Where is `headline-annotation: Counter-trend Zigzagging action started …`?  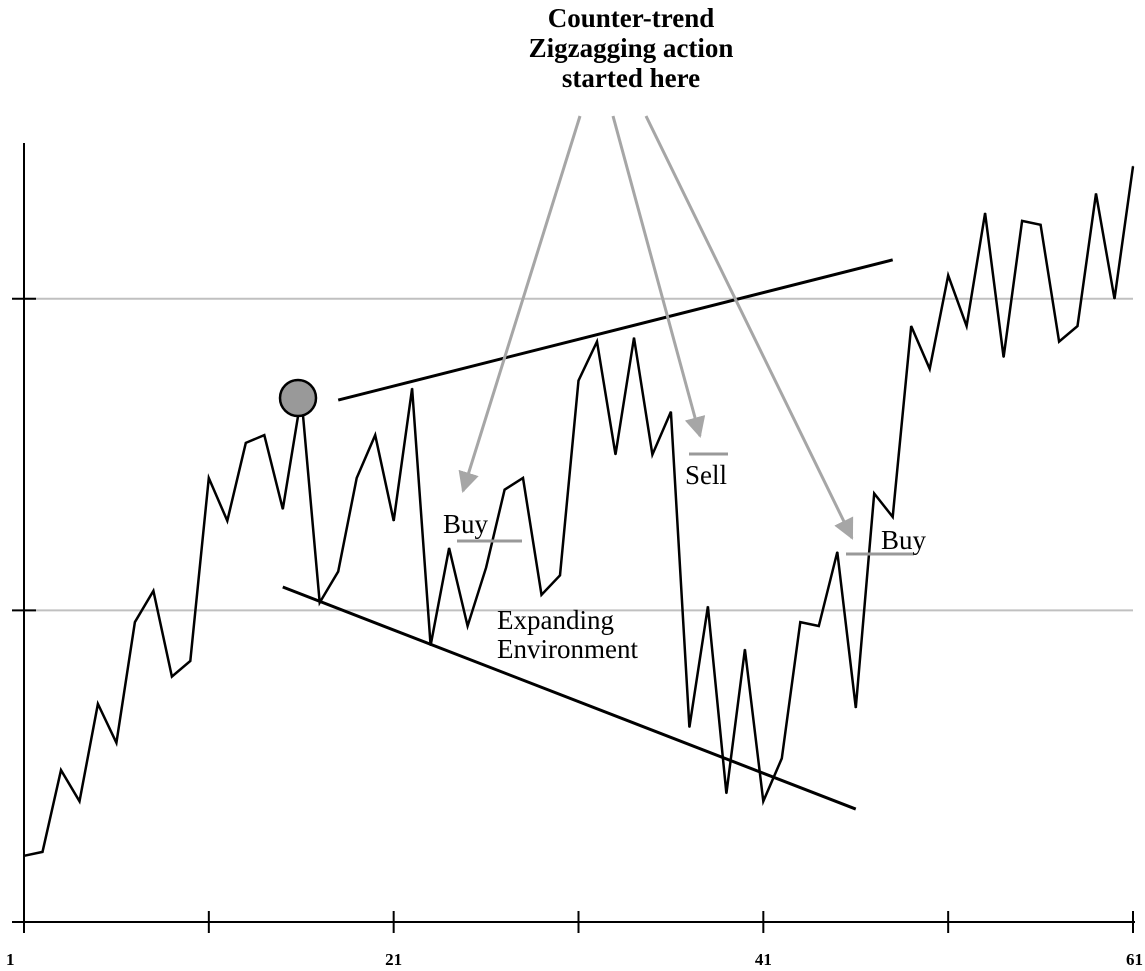
headline-annotation: Counter-trend Zigzagging action started … is located at coordinates (631, 48).